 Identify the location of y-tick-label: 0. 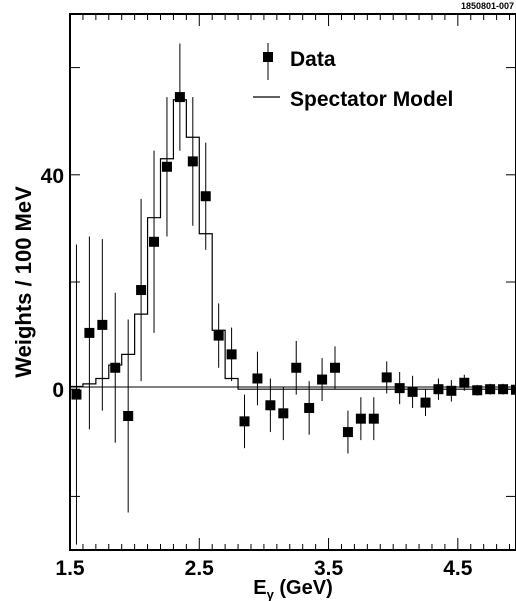
(58, 390).